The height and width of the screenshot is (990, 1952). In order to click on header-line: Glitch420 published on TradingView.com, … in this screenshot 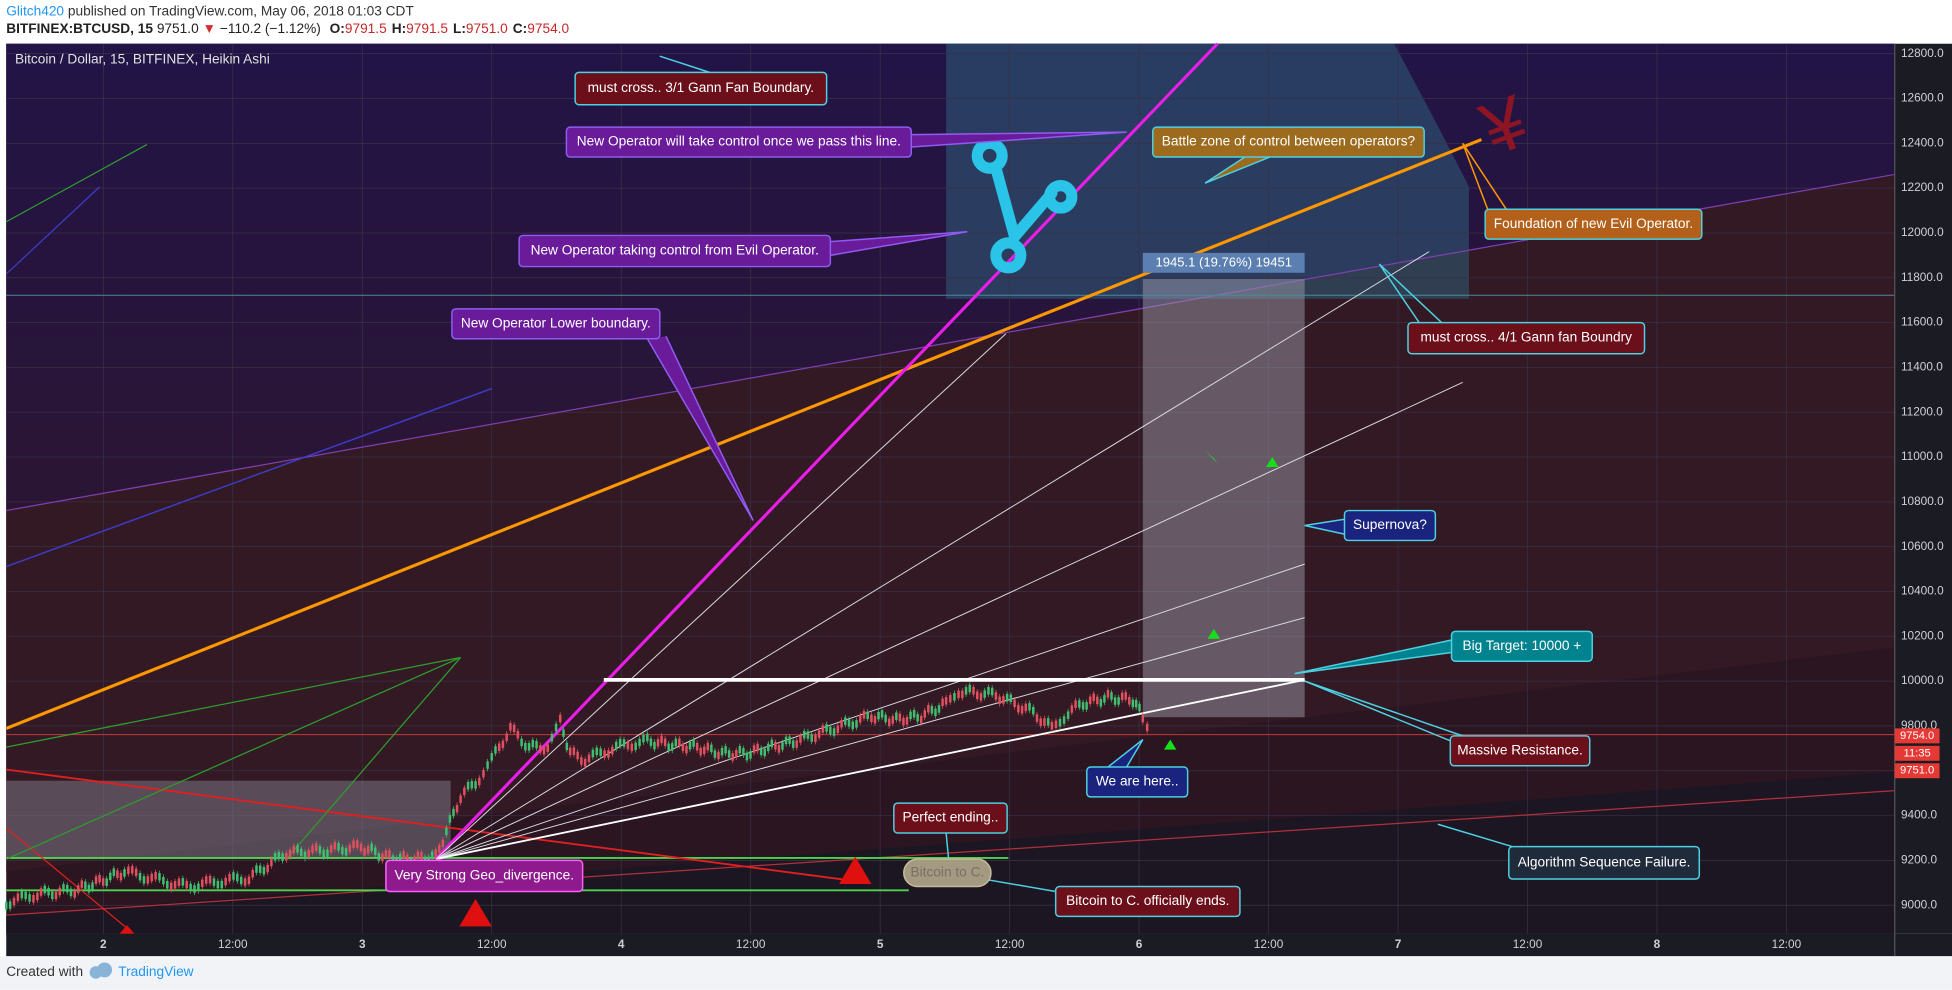, I will do `click(210, 10)`.